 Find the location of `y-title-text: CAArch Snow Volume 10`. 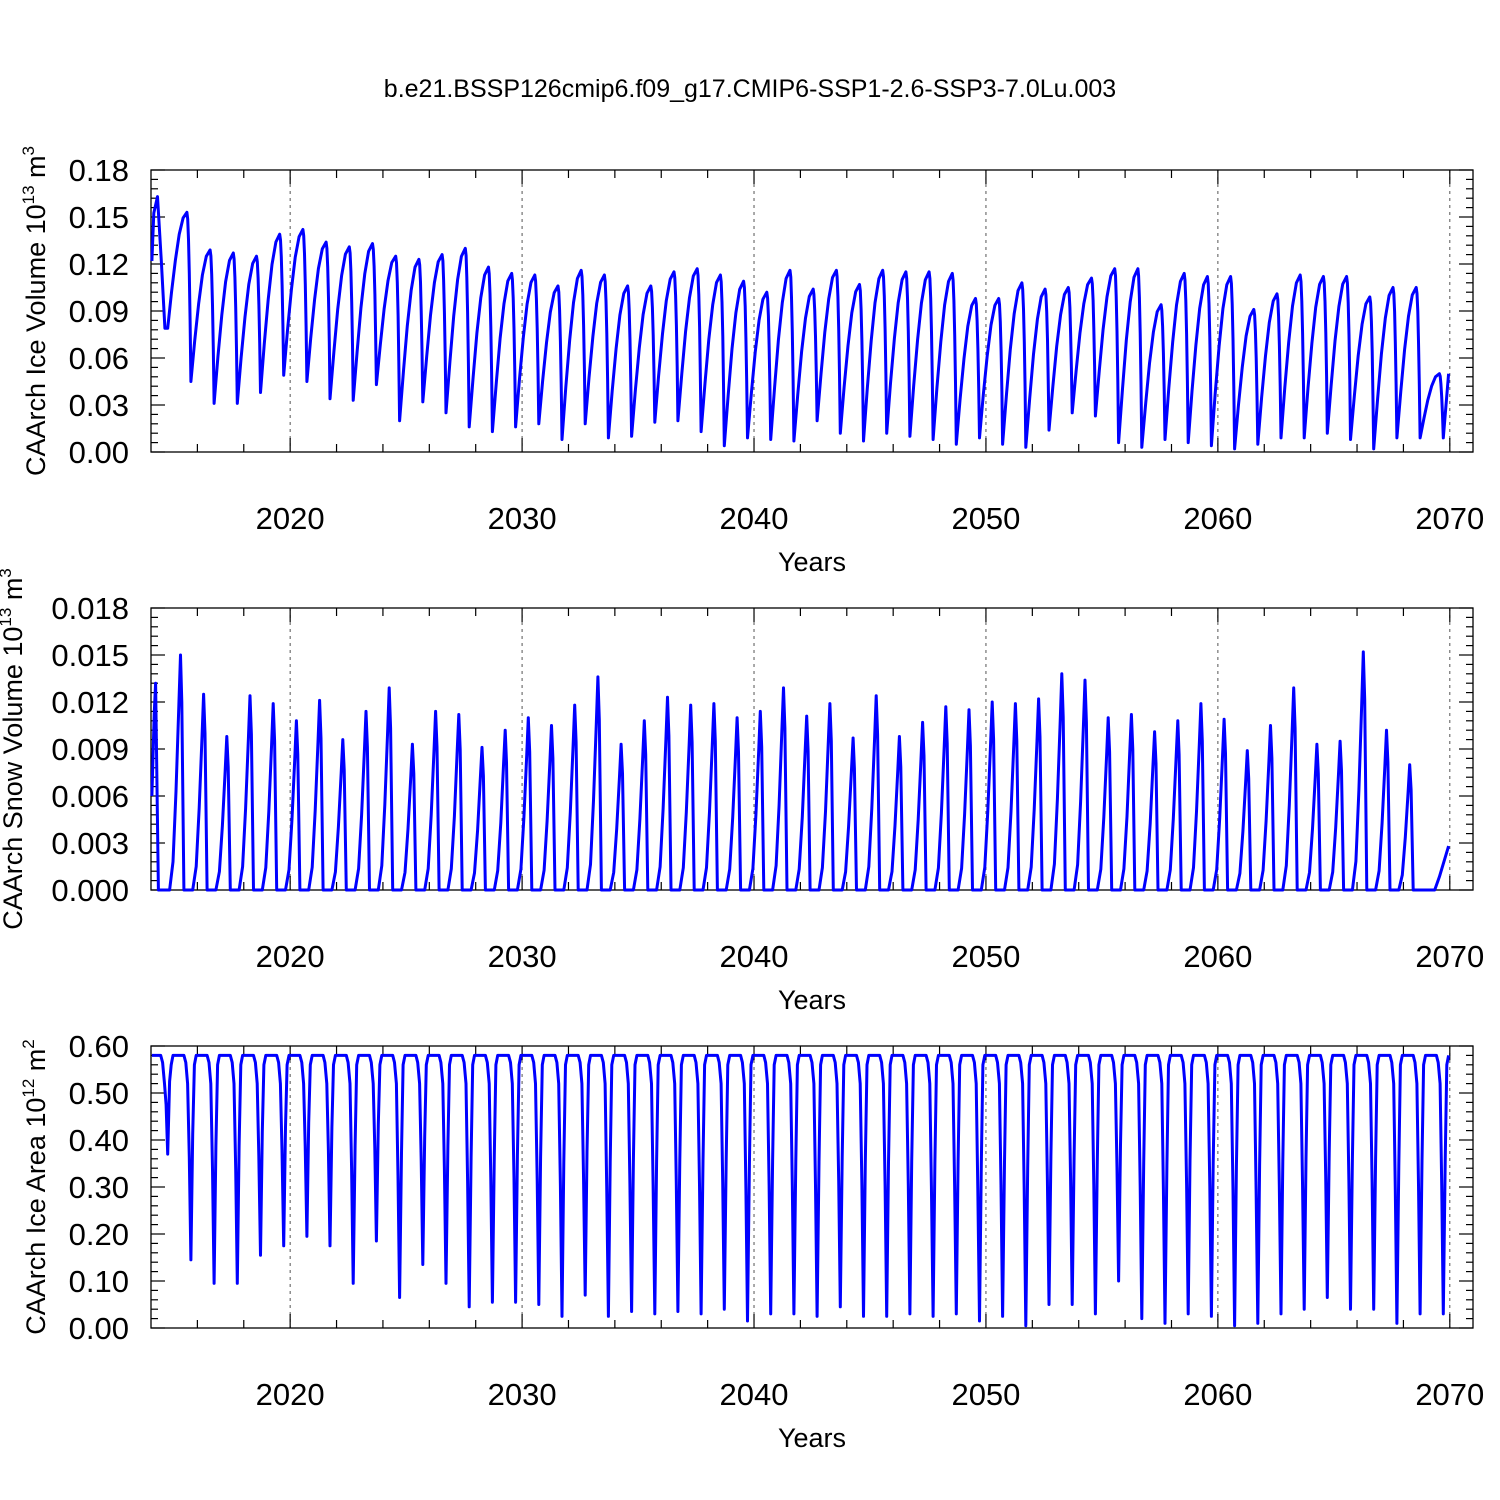

y-title-text: CAArch Snow Volume 10 is located at coordinates (14, 778).